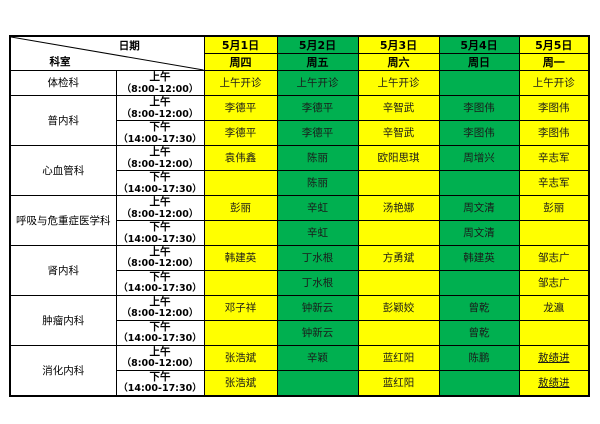  I want to click on department-name: 呼吸与危重症医学科, so click(63, 220).